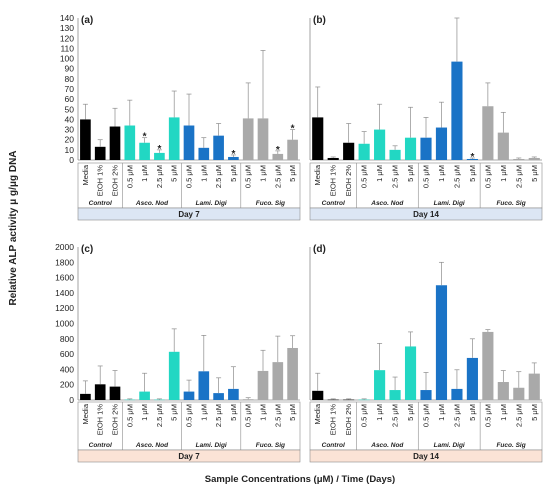  I want to click on day-label: Day 7, so click(189, 214).